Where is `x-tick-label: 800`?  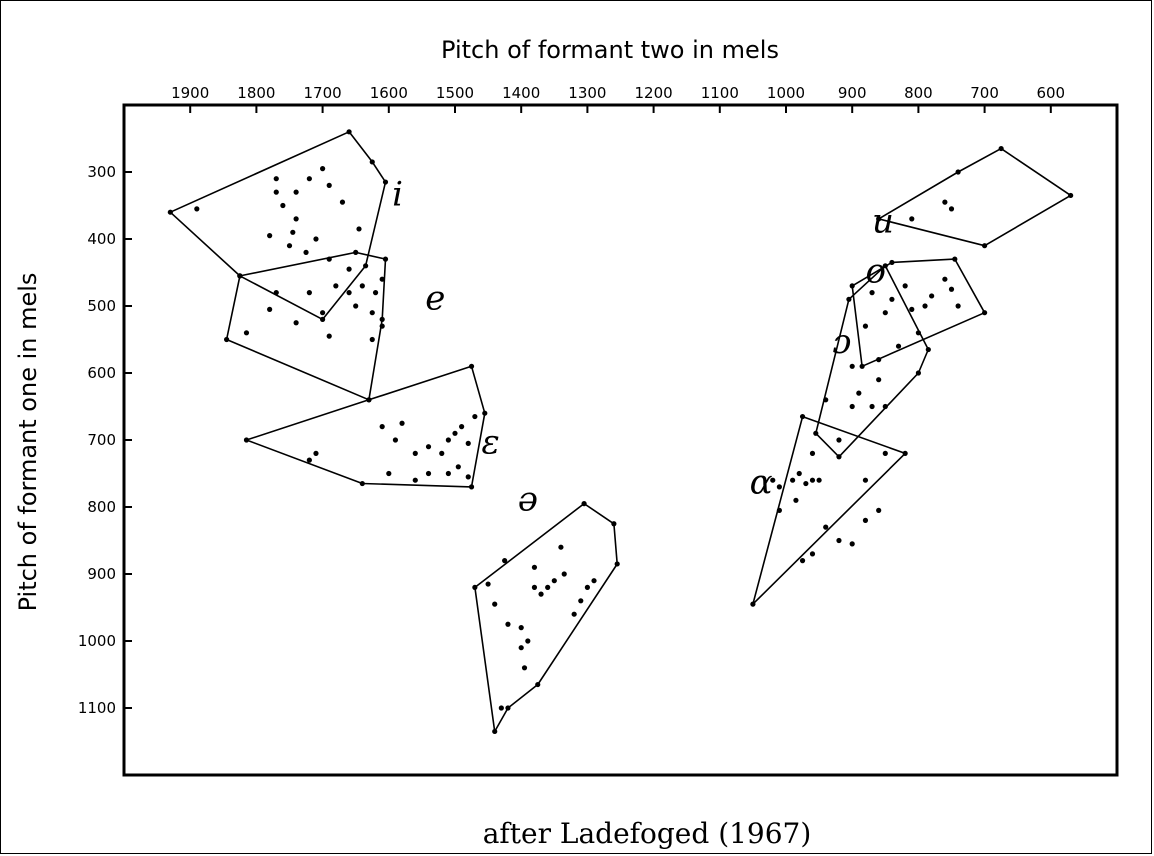
x-tick-label: 800 is located at coordinates (918, 93).